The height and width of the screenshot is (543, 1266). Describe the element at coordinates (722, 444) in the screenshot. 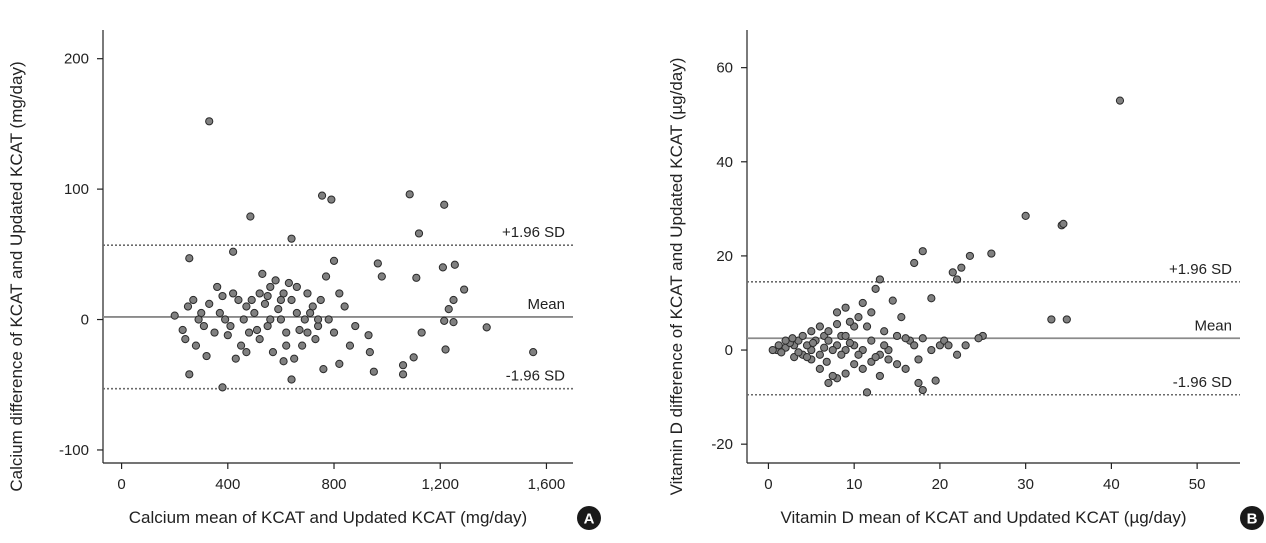

I see `y-tick-label: -20` at that location.